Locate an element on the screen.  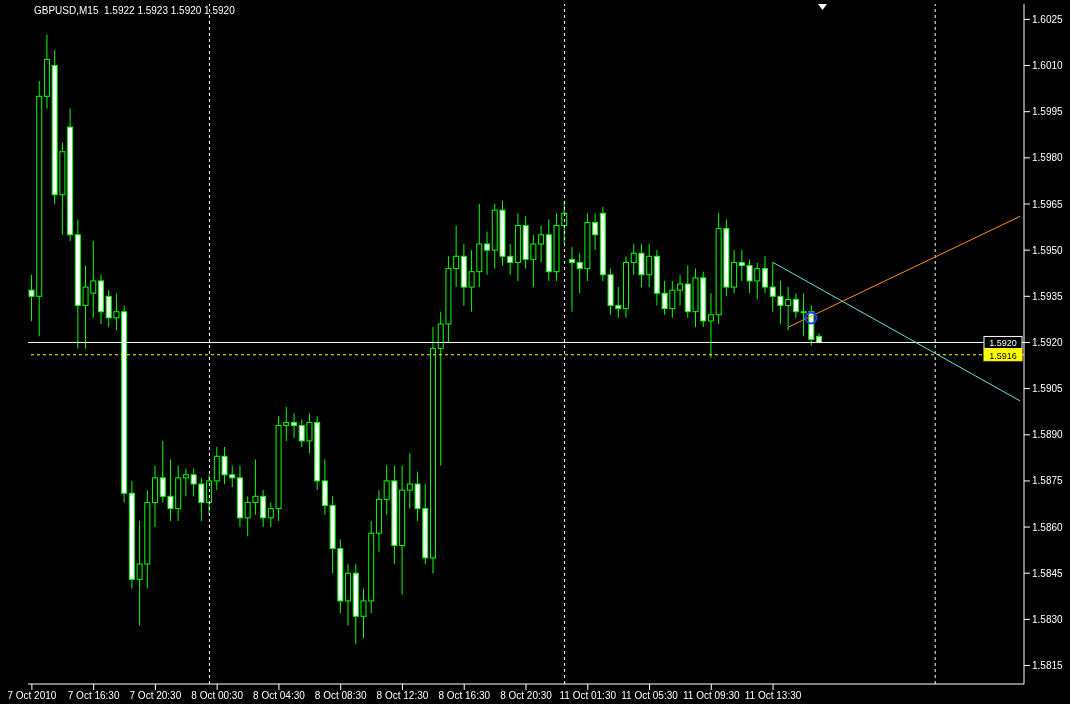
y-tick-label: 1.5875 is located at coordinates (1048, 481).